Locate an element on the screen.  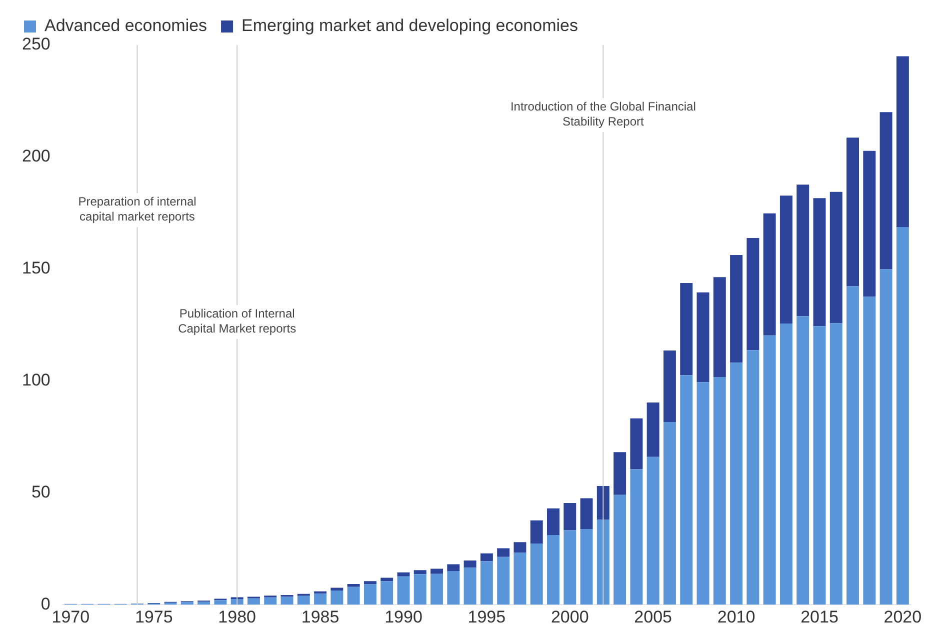
ref-line-label: Preparation of internal capital market reports is located at coordinates (137, 209).